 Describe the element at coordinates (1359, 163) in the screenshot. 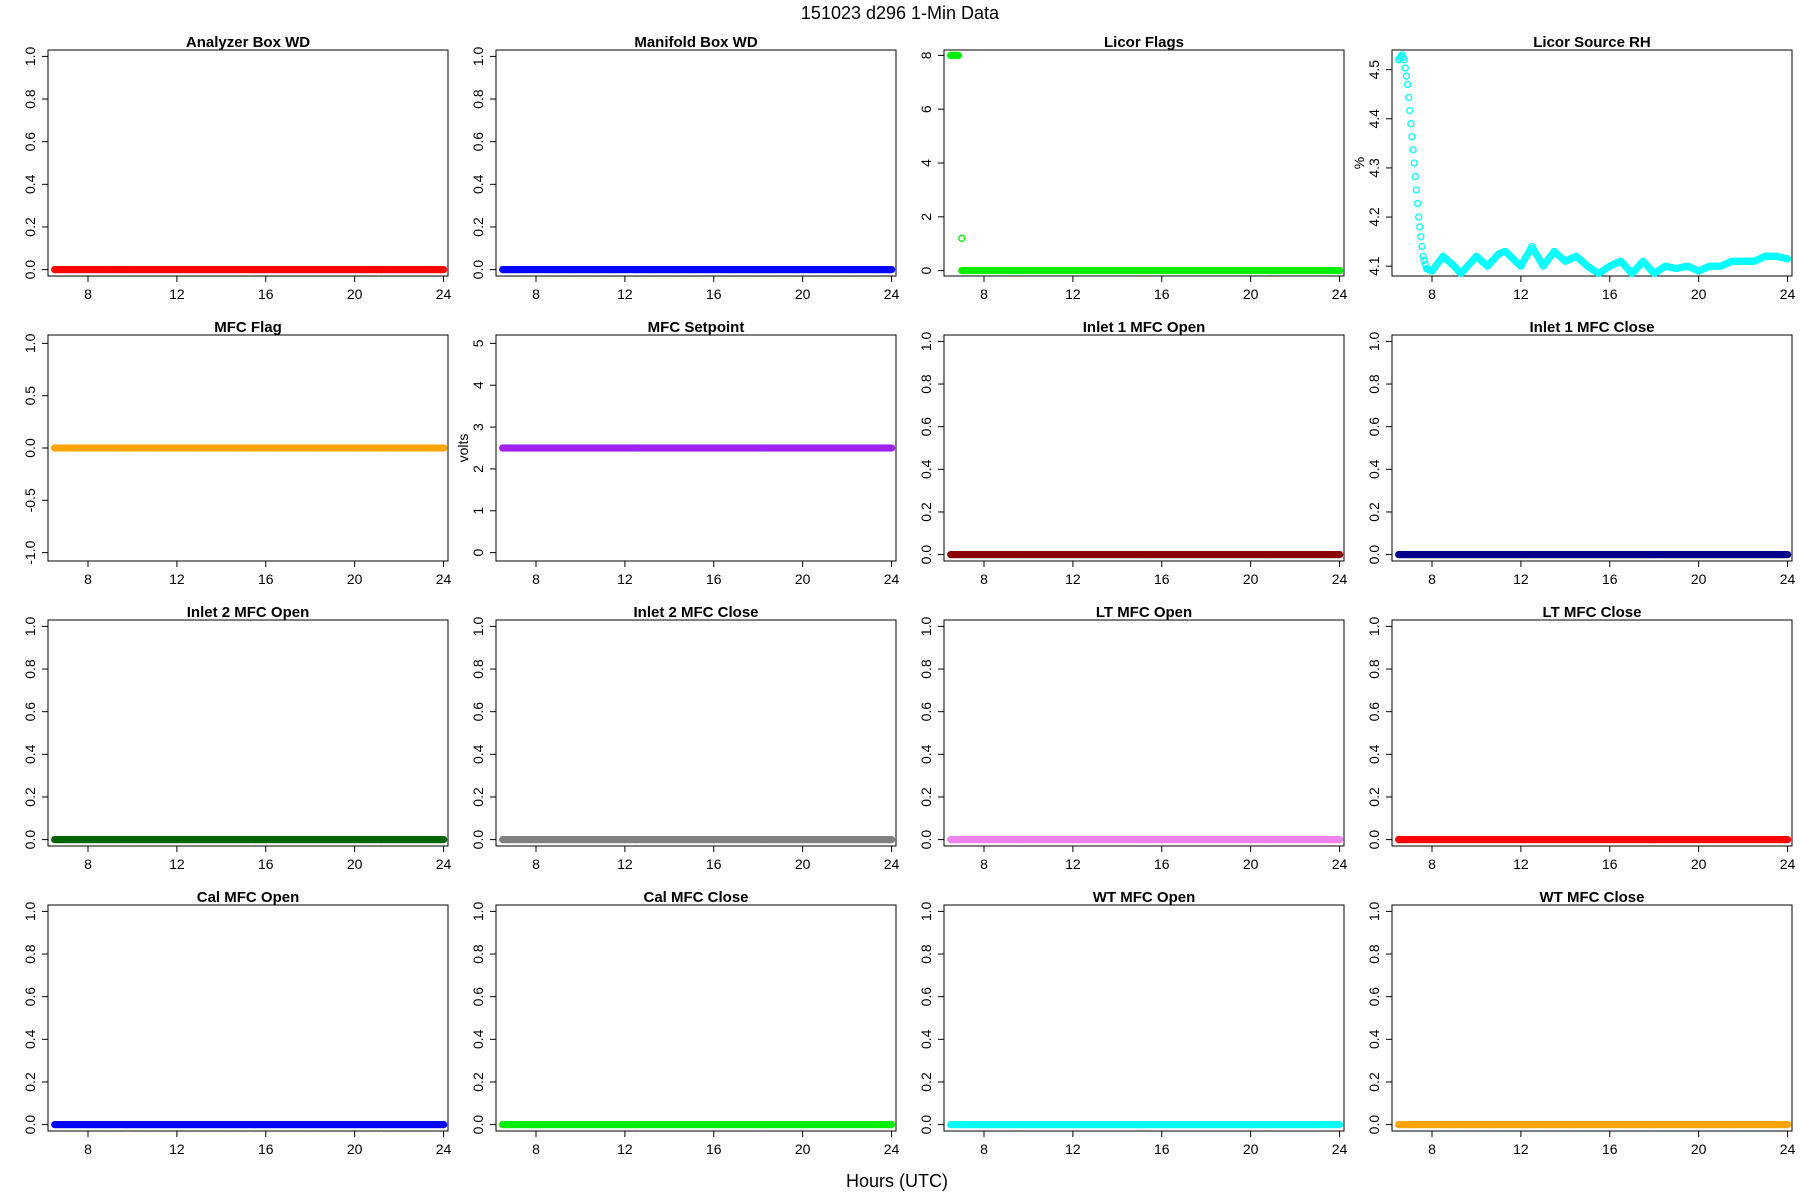

I see `y-axis-label: %` at that location.